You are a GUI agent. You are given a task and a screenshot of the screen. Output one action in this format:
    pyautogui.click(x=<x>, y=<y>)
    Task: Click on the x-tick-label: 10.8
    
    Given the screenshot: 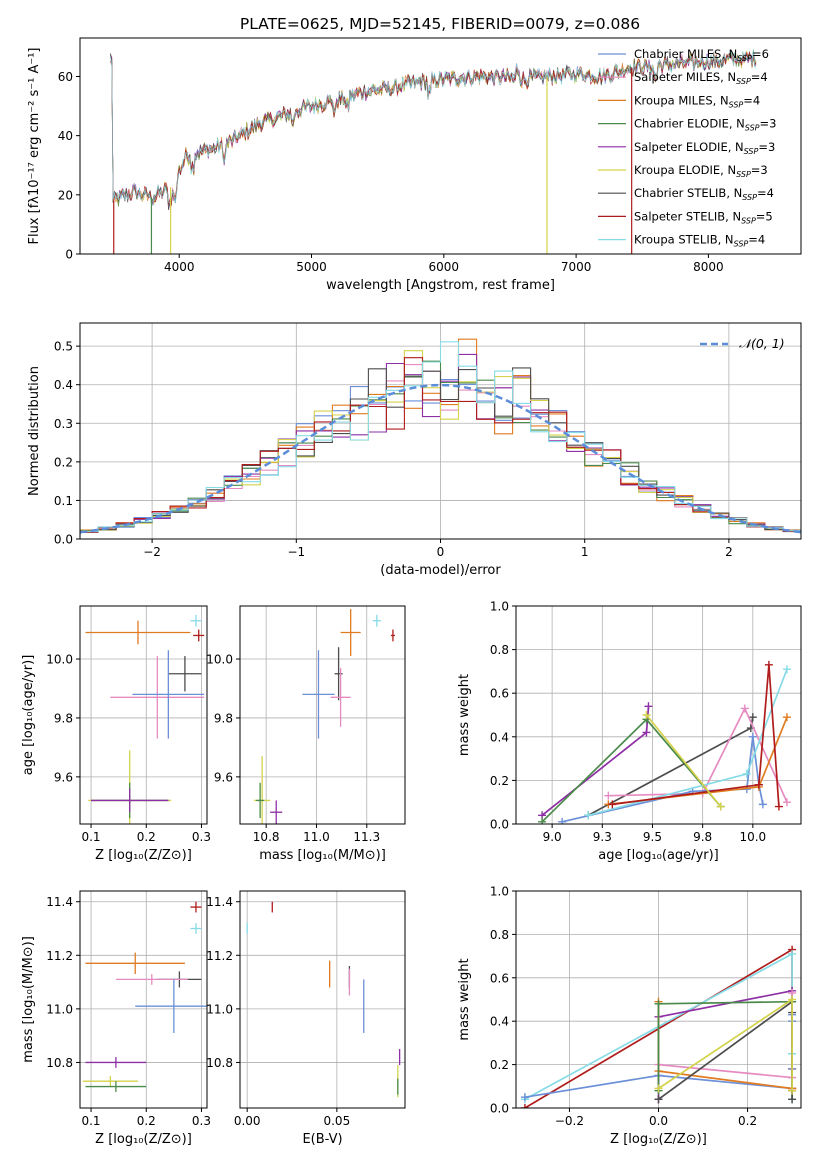 What is the action you would take?
    pyautogui.click(x=266, y=837)
    